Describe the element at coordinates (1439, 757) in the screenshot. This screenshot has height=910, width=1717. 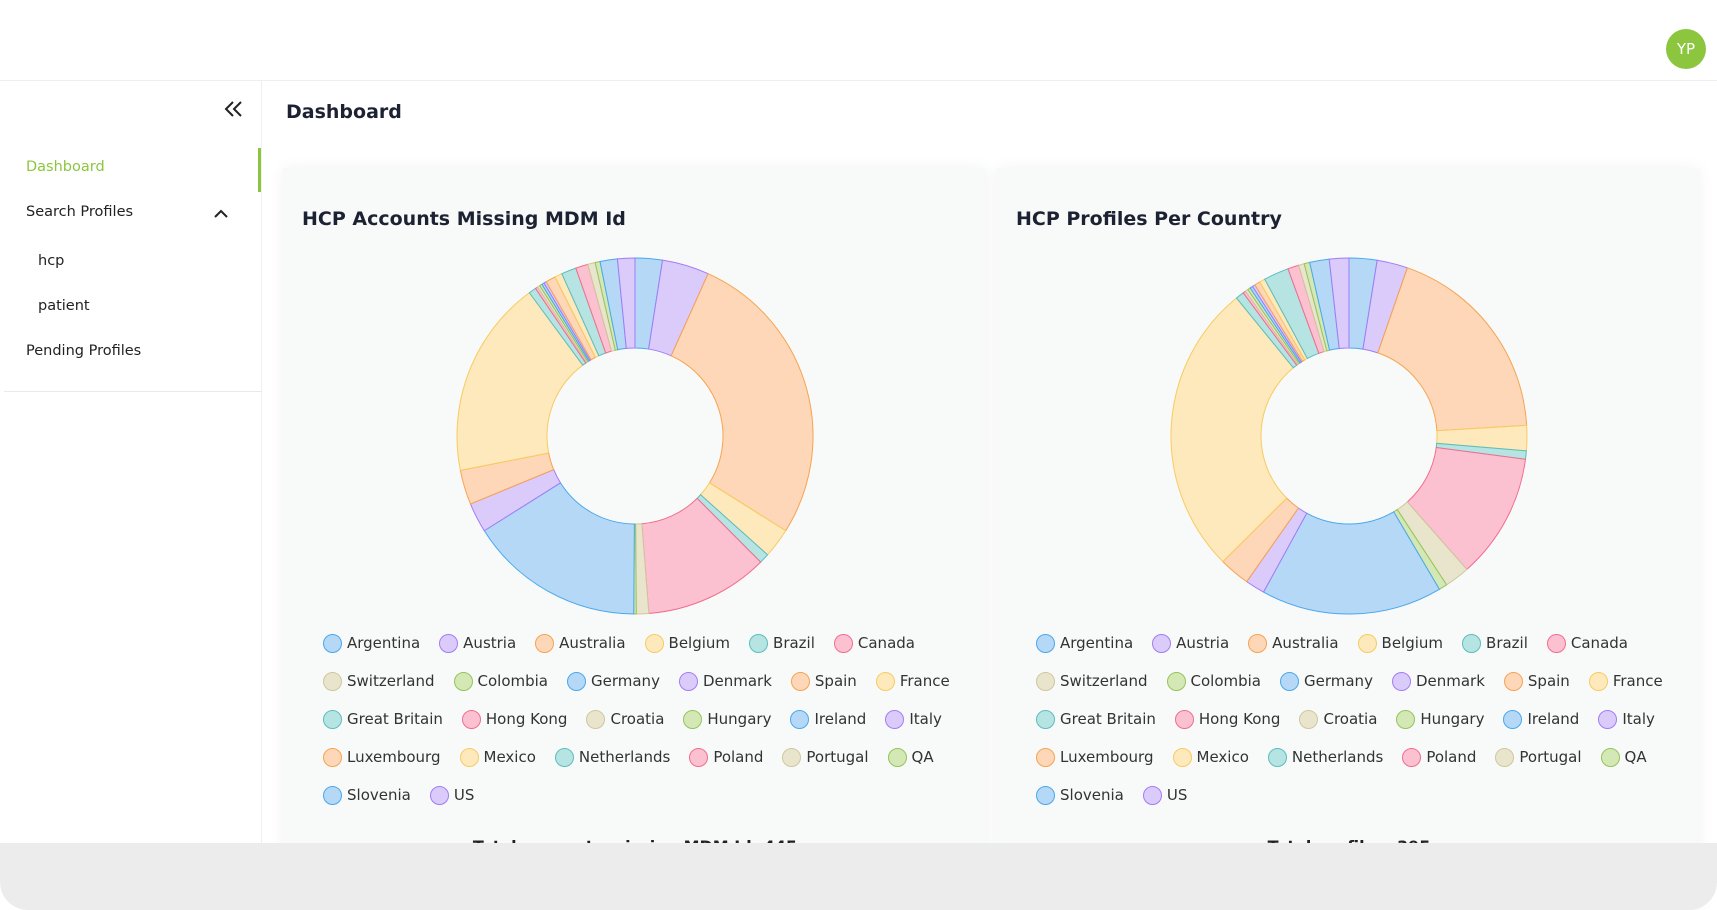
I see `legend-item: Poland` at that location.